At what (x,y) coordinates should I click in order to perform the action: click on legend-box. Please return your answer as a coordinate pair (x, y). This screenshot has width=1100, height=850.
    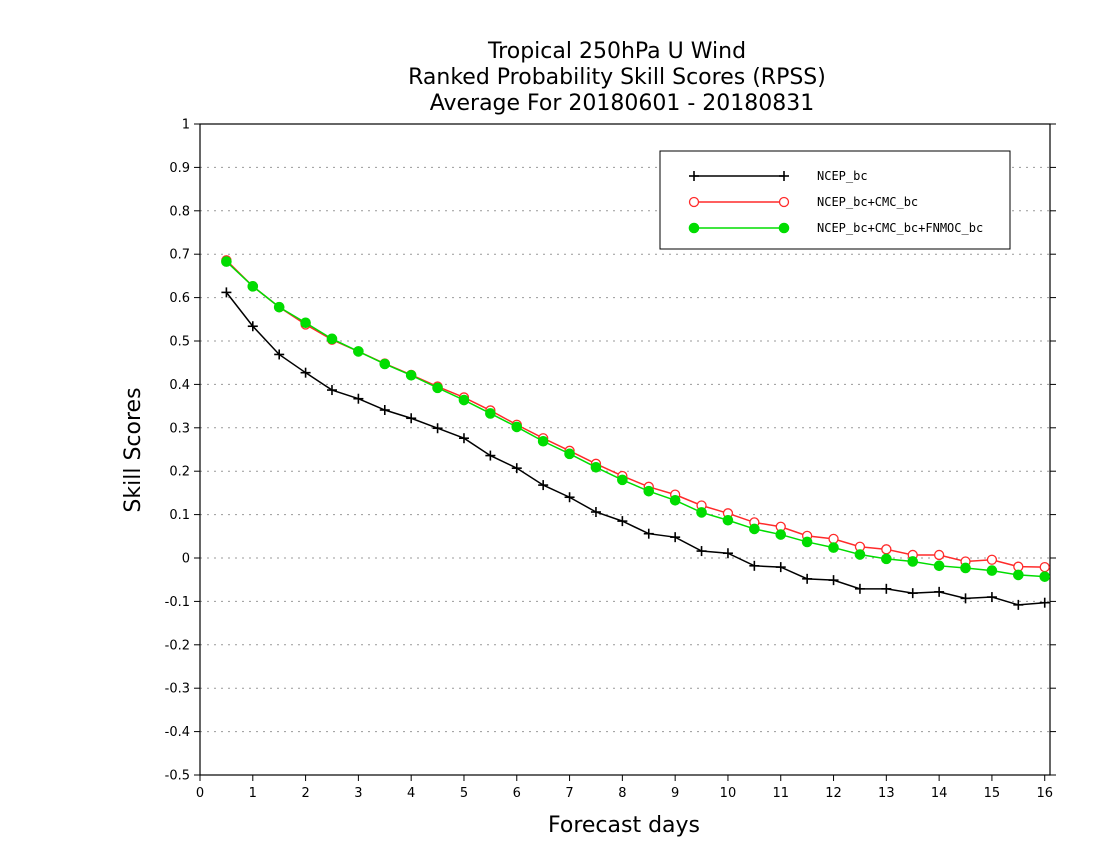
    Looking at the image, I should click on (835, 200).